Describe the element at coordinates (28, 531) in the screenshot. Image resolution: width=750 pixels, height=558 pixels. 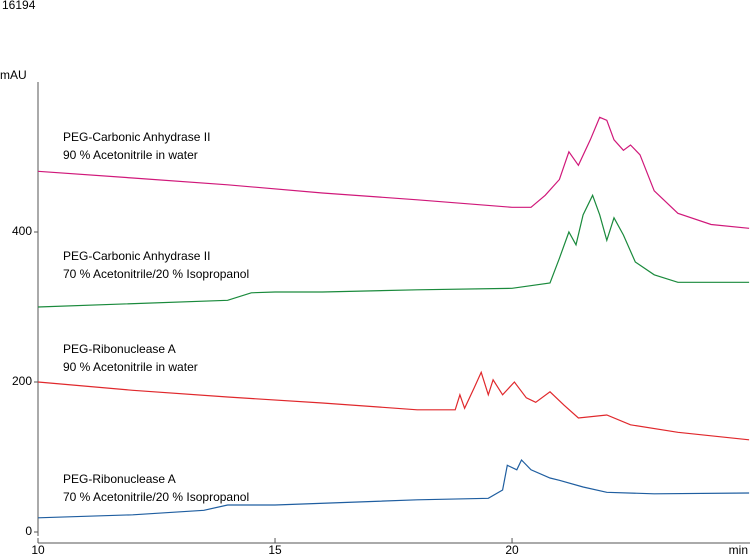
I see `y-tick-label: 0` at that location.